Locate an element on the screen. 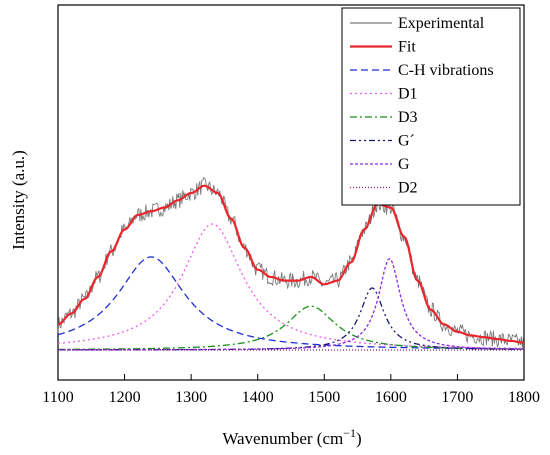  legend-box is located at coordinates (431, 106).